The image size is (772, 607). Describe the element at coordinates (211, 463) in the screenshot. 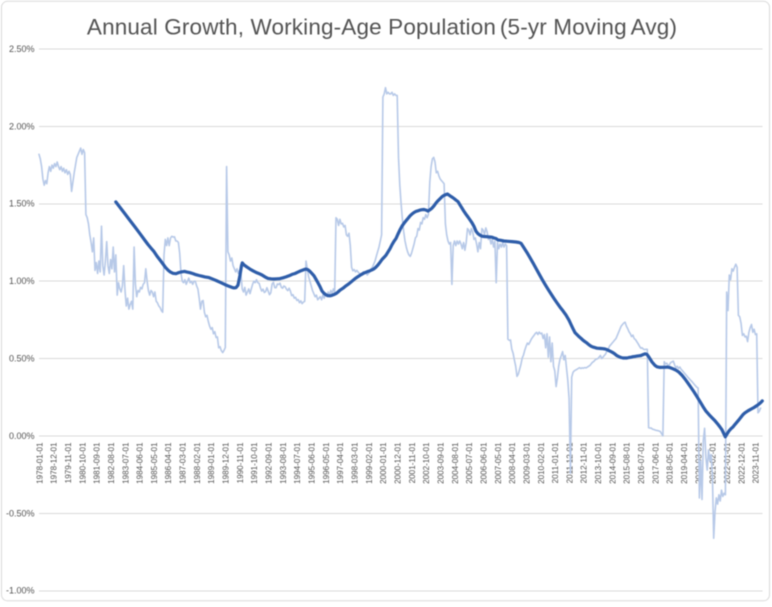

I see `svg-text: 1989-01-01` at that location.